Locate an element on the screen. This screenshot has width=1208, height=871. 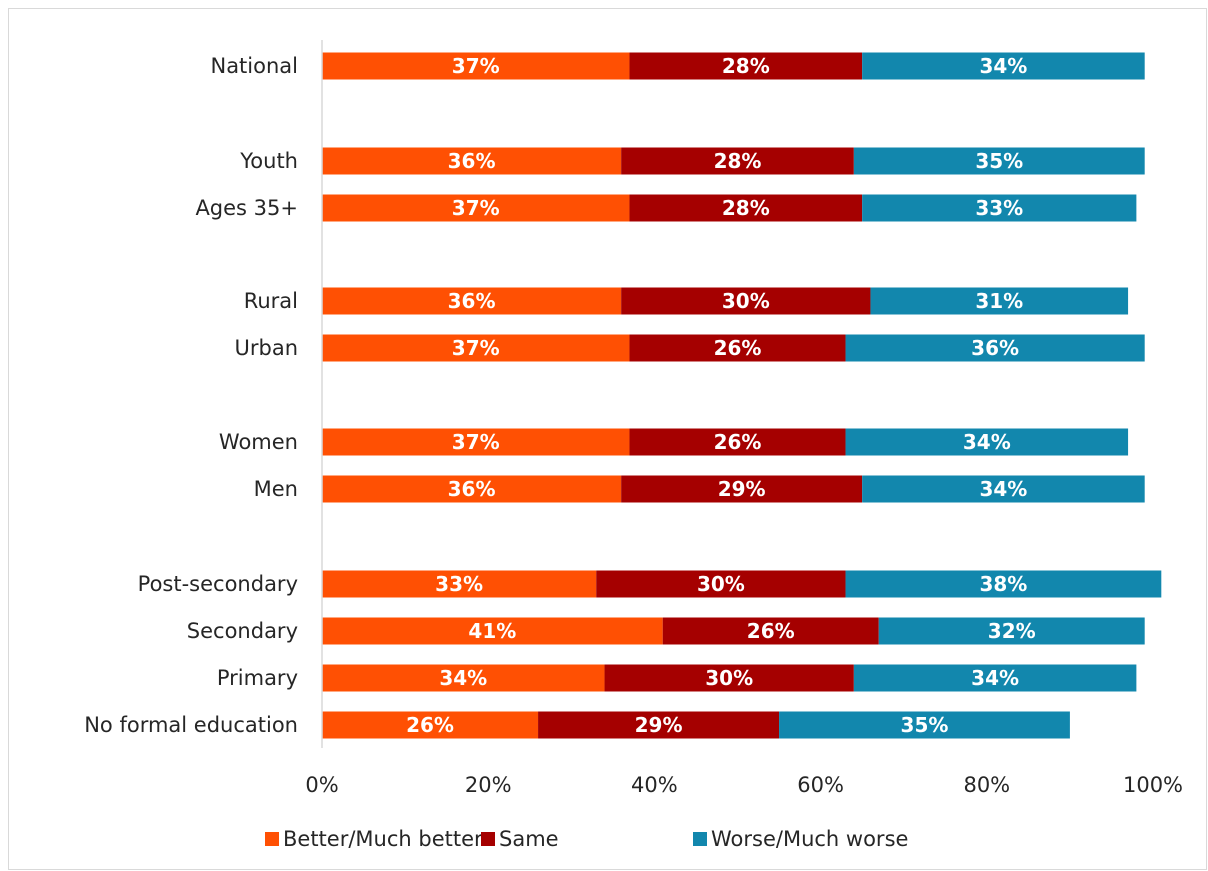
data-label: 41% is located at coordinates (492, 631).